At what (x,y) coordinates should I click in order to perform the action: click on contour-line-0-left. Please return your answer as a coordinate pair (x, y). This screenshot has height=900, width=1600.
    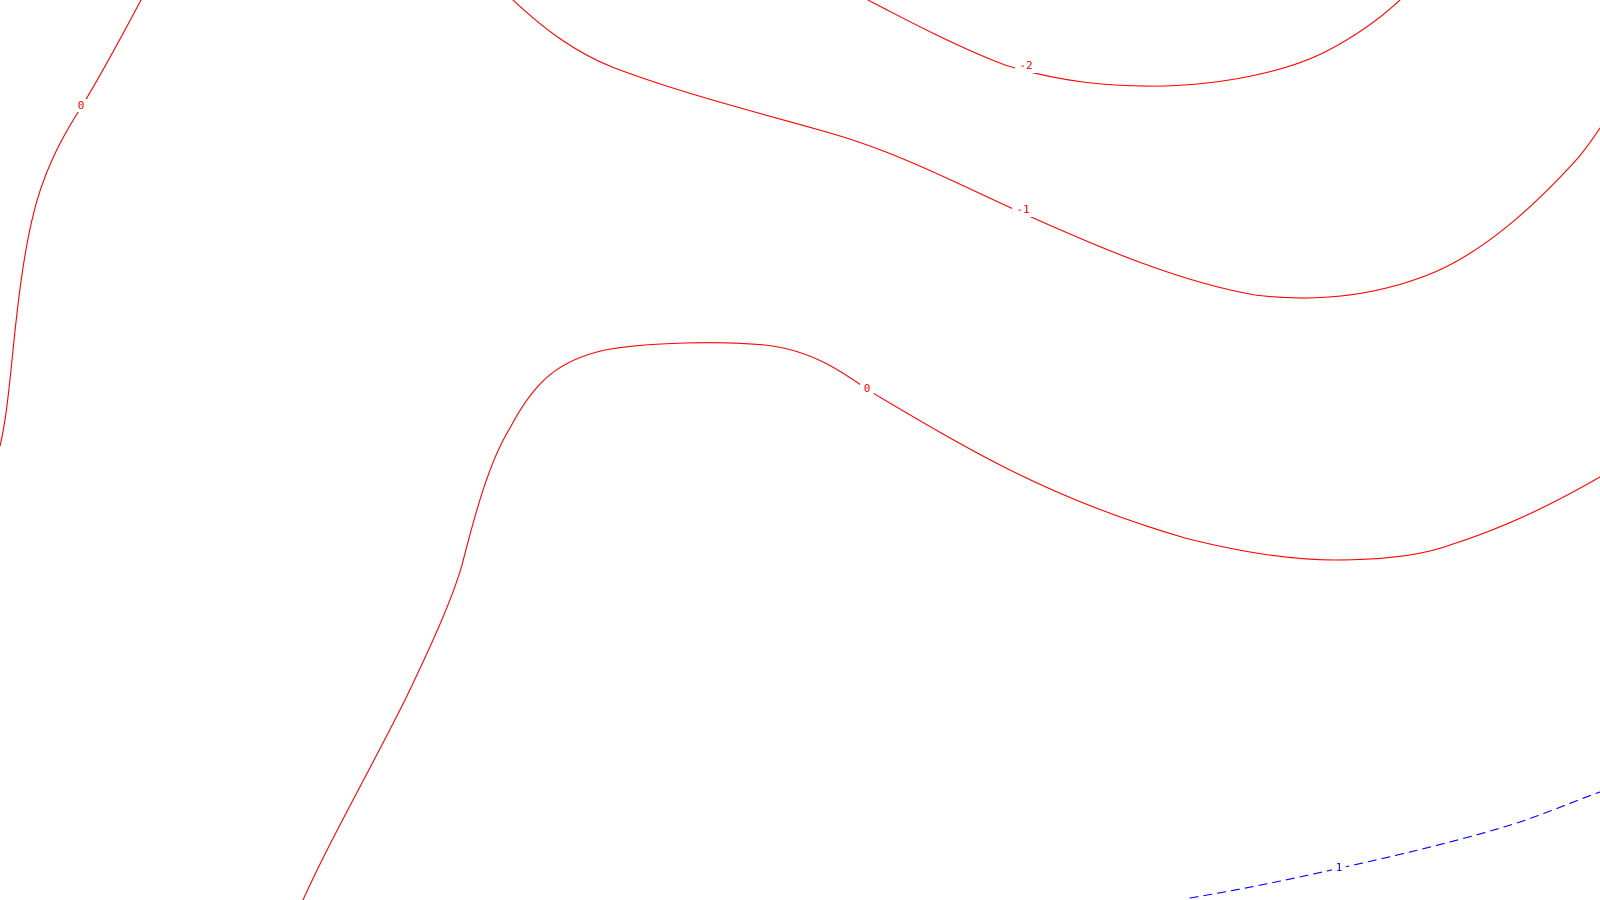
    Looking at the image, I should click on (71, 223).